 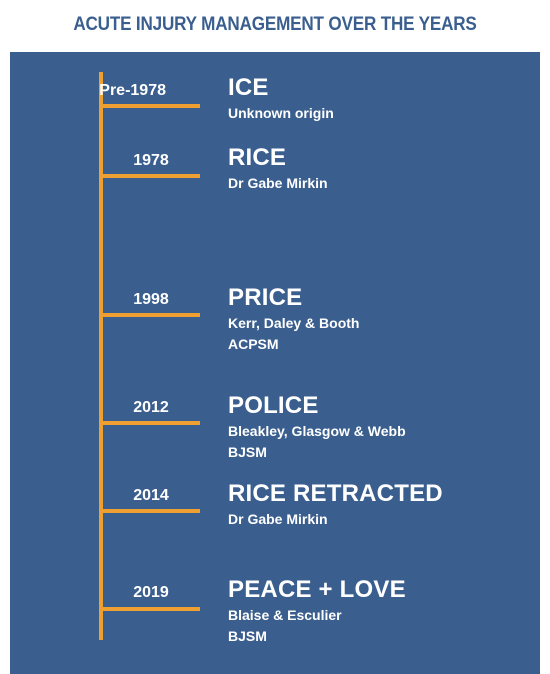 I want to click on entry-detail: ACPSM, so click(x=253, y=344).